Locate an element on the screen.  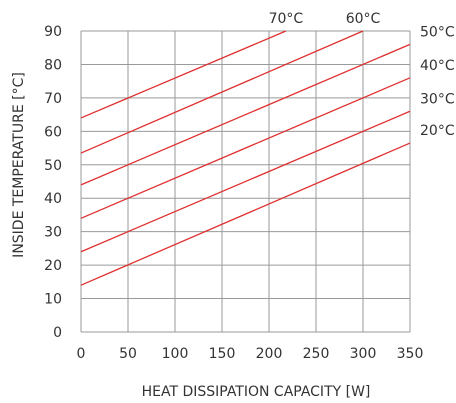
x-tick-label: 250 is located at coordinates (316, 354).